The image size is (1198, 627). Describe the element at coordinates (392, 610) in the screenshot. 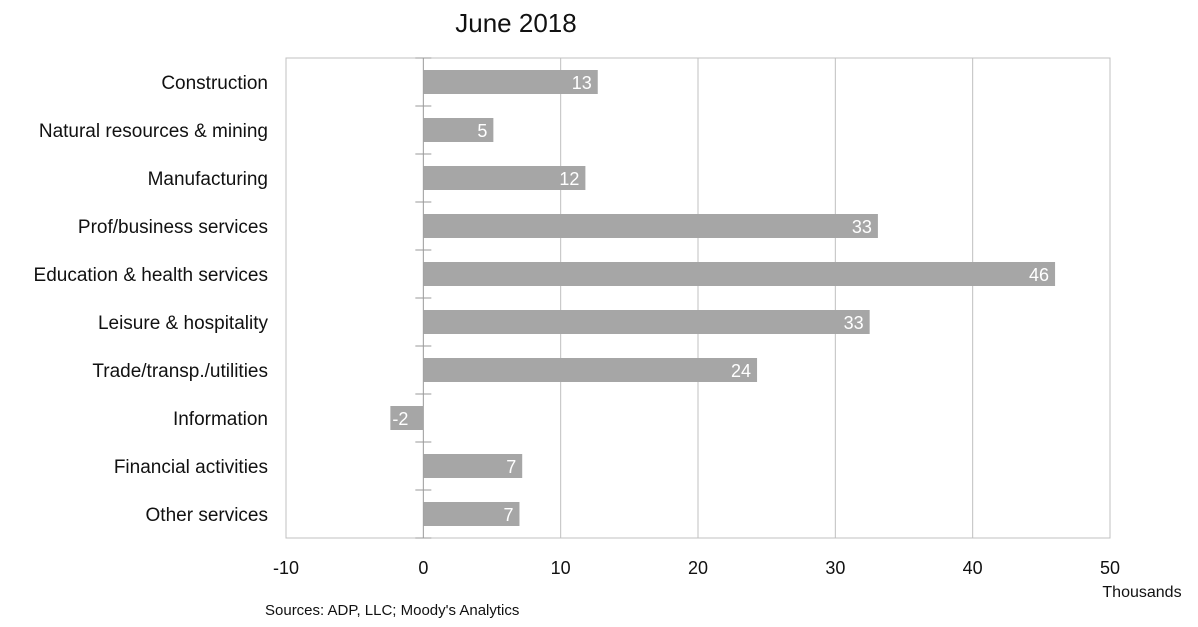

I see `source-note: Sources: ADP, LLC; Moody's Analytics` at that location.